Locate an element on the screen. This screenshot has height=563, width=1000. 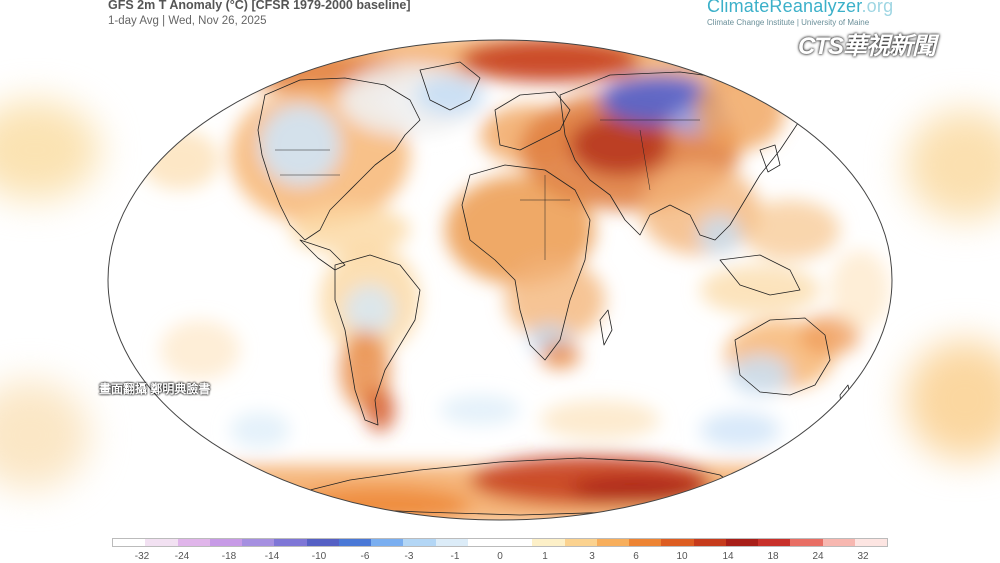
colorbar-tick-label: 0 is located at coordinates (500, 556).